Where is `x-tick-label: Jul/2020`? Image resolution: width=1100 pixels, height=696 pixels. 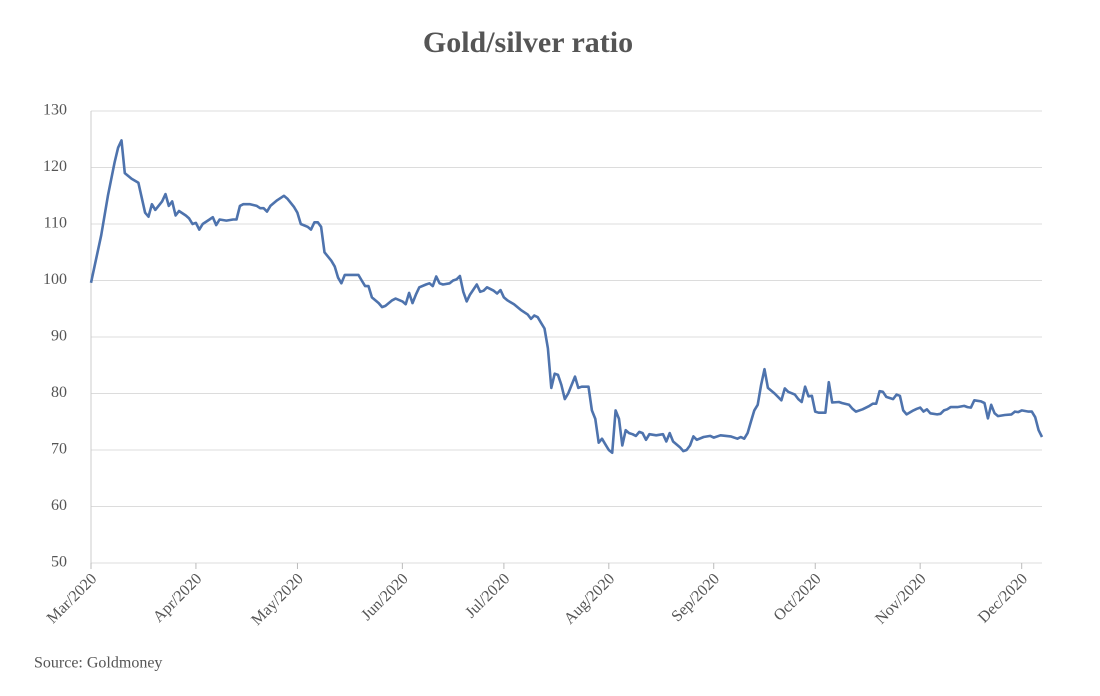 x-tick-label: Jul/2020 is located at coordinates (487, 595).